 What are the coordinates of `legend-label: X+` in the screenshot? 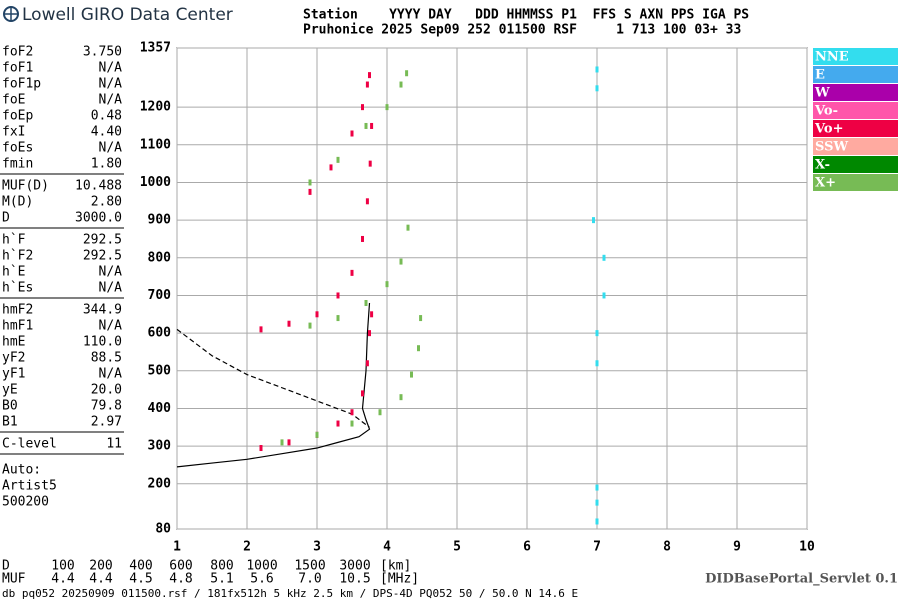 It's located at (825, 183).